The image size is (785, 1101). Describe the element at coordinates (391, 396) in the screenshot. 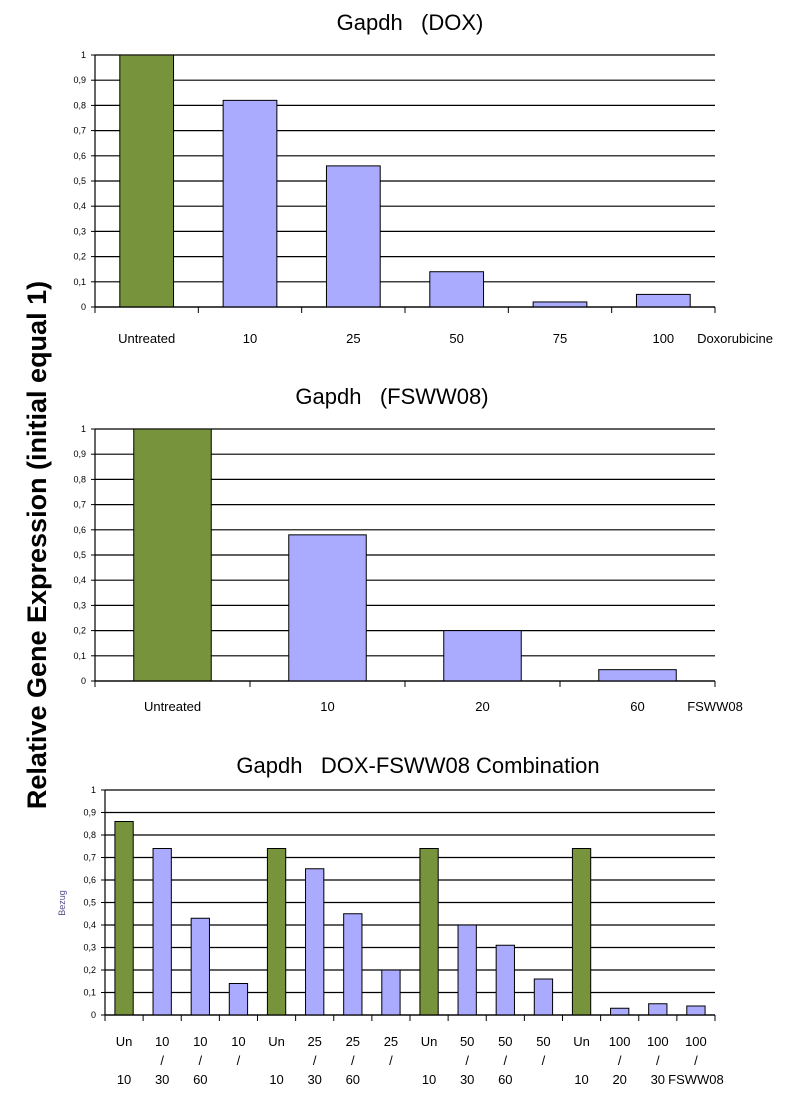

I see `chart-title: Gapdh (FSWW08)` at that location.